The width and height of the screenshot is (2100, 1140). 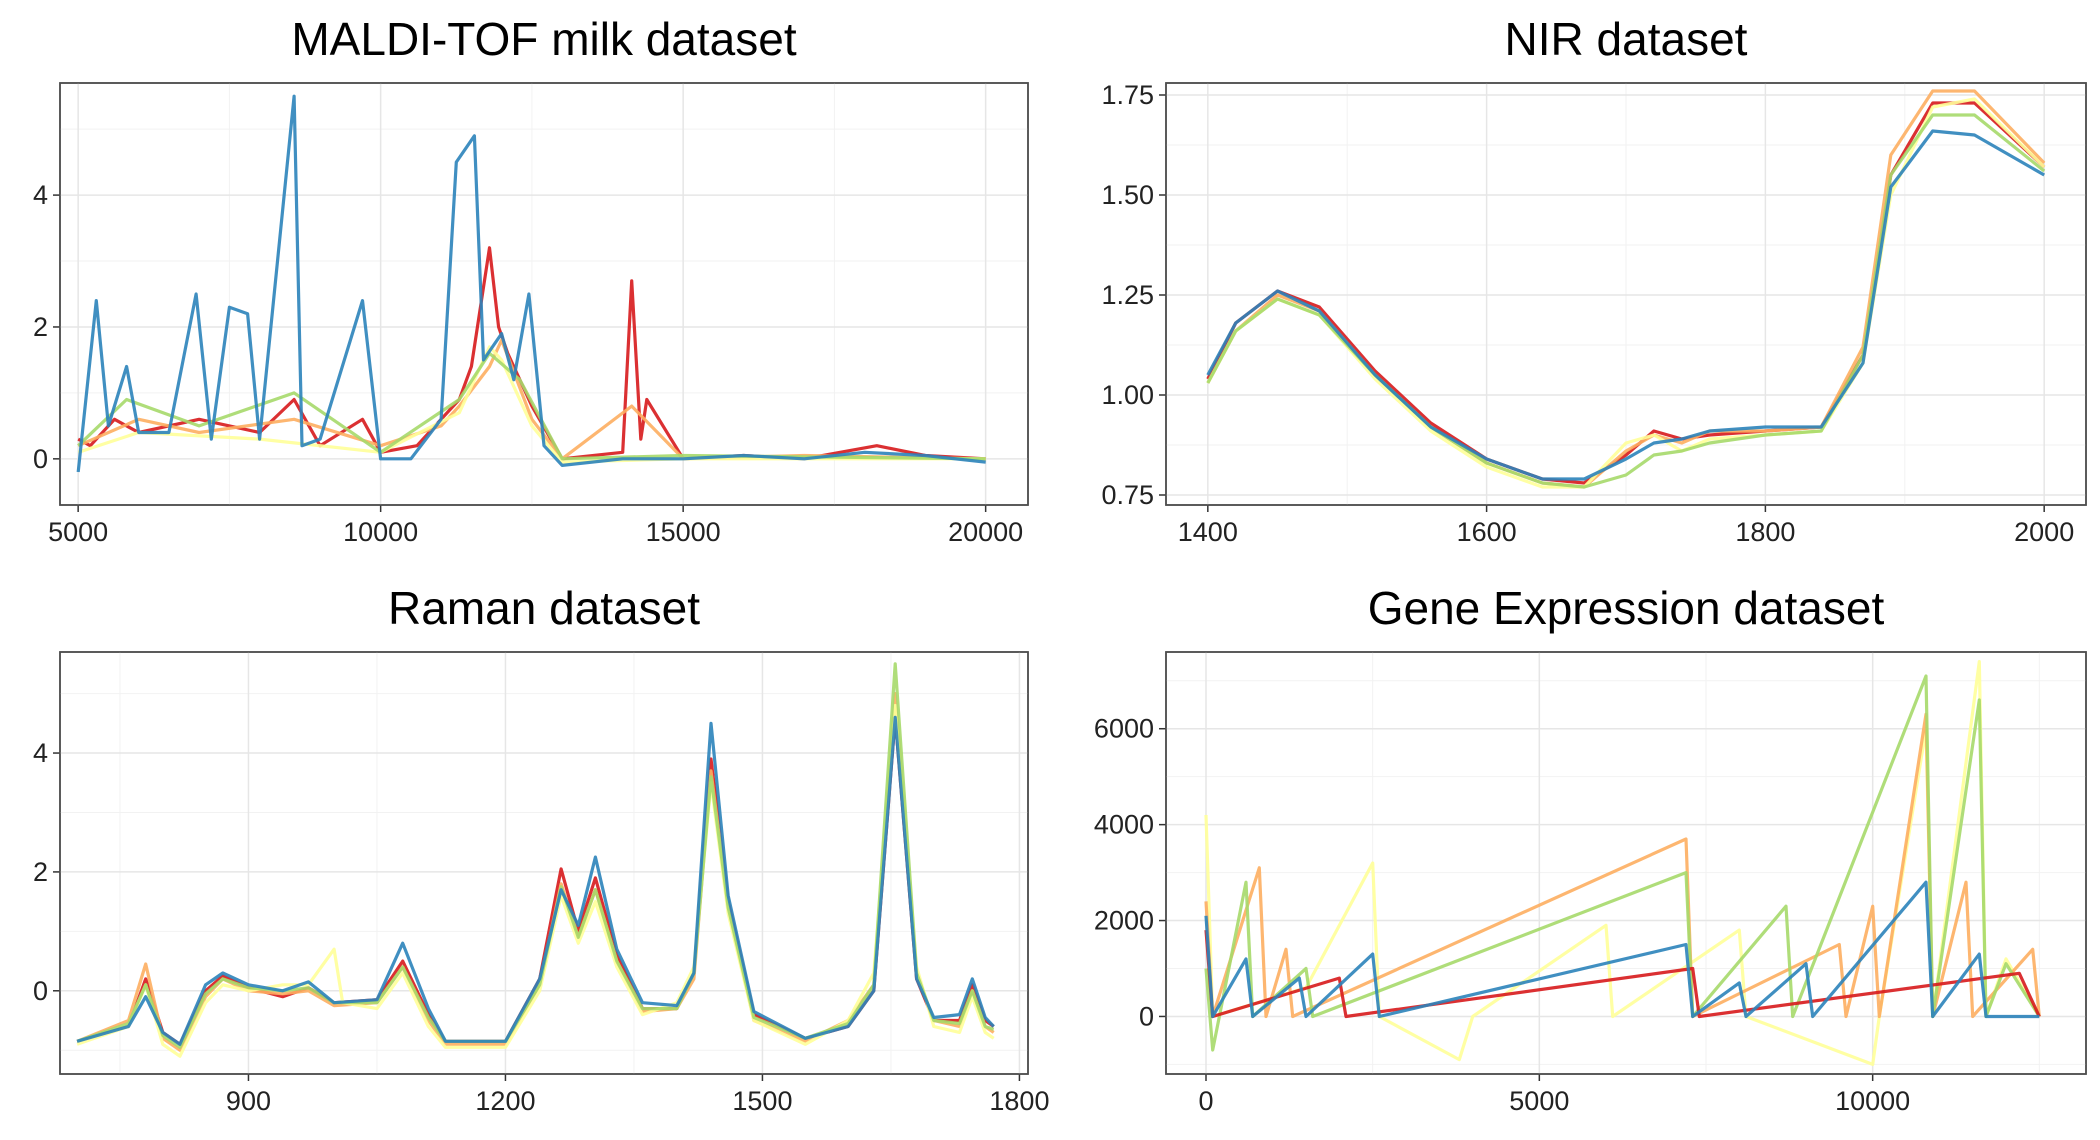 I want to click on chart-title: Raman dataset, so click(x=544, y=608).